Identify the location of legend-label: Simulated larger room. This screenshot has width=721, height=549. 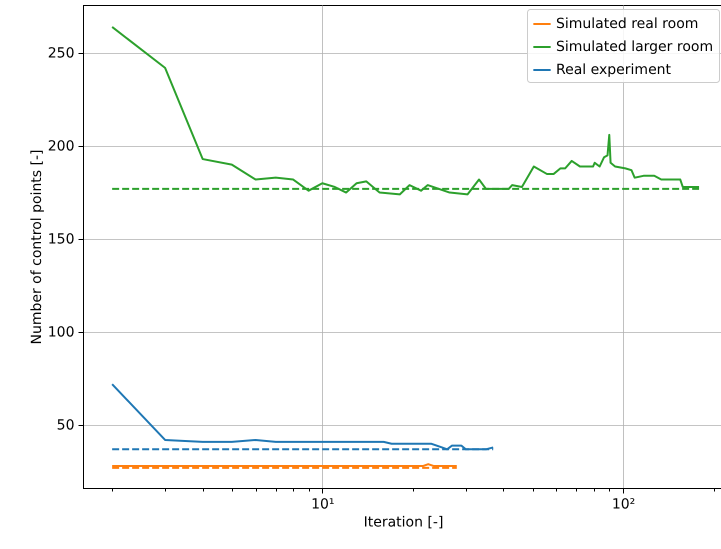
(635, 47).